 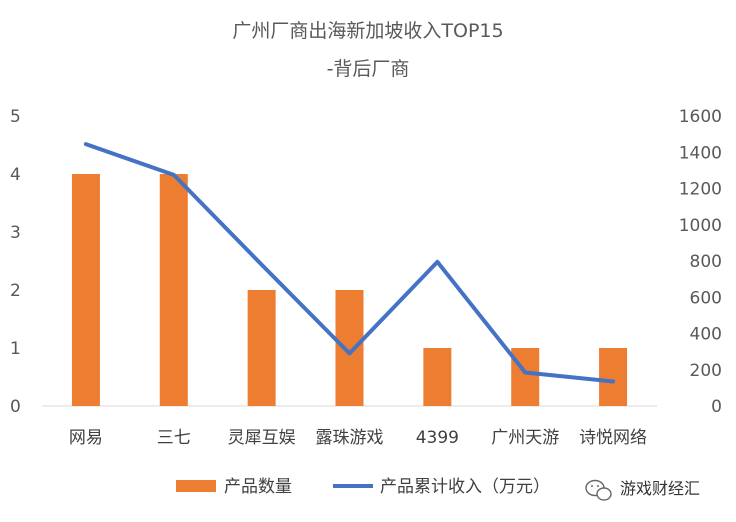 What do you see at coordinates (706, 262) in the screenshot?
I see `right-tick-label: 800` at bounding box center [706, 262].